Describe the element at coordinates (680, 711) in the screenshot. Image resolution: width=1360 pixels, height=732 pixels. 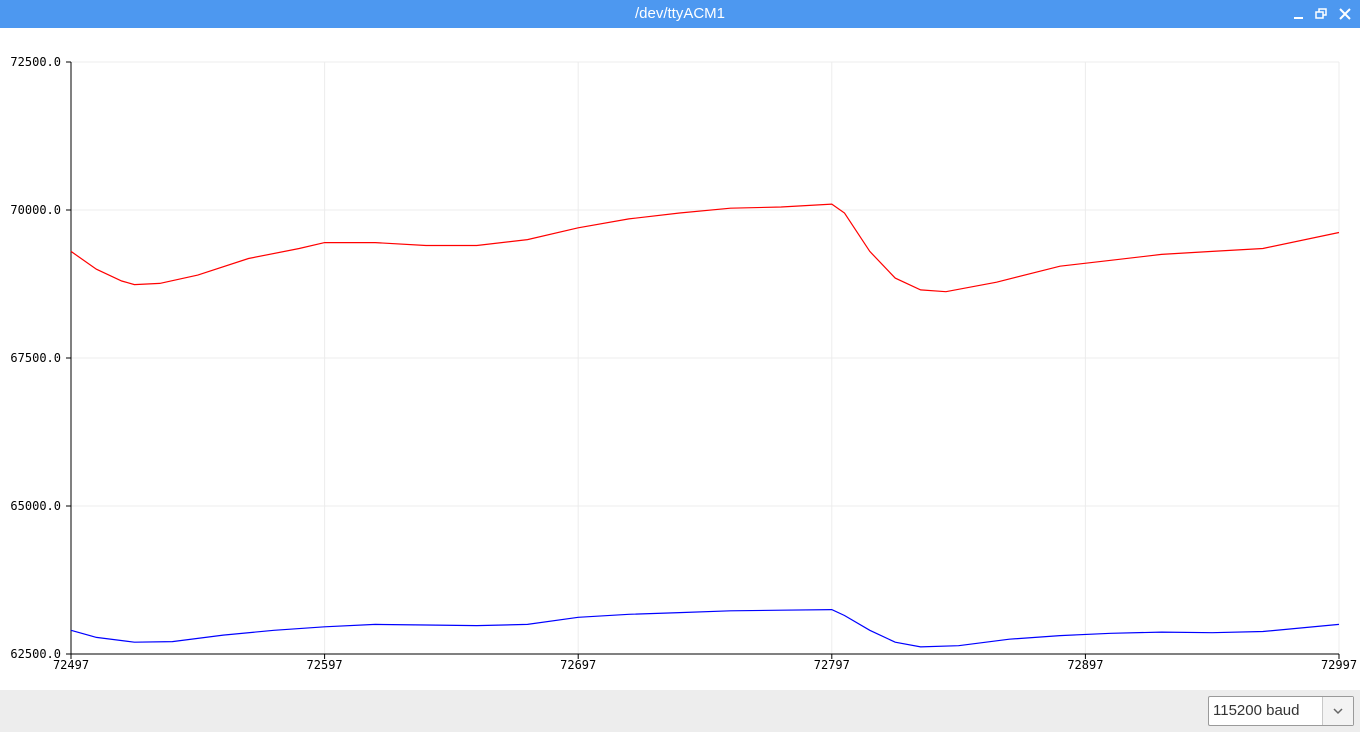
I see `bottom-toolbar` at that location.